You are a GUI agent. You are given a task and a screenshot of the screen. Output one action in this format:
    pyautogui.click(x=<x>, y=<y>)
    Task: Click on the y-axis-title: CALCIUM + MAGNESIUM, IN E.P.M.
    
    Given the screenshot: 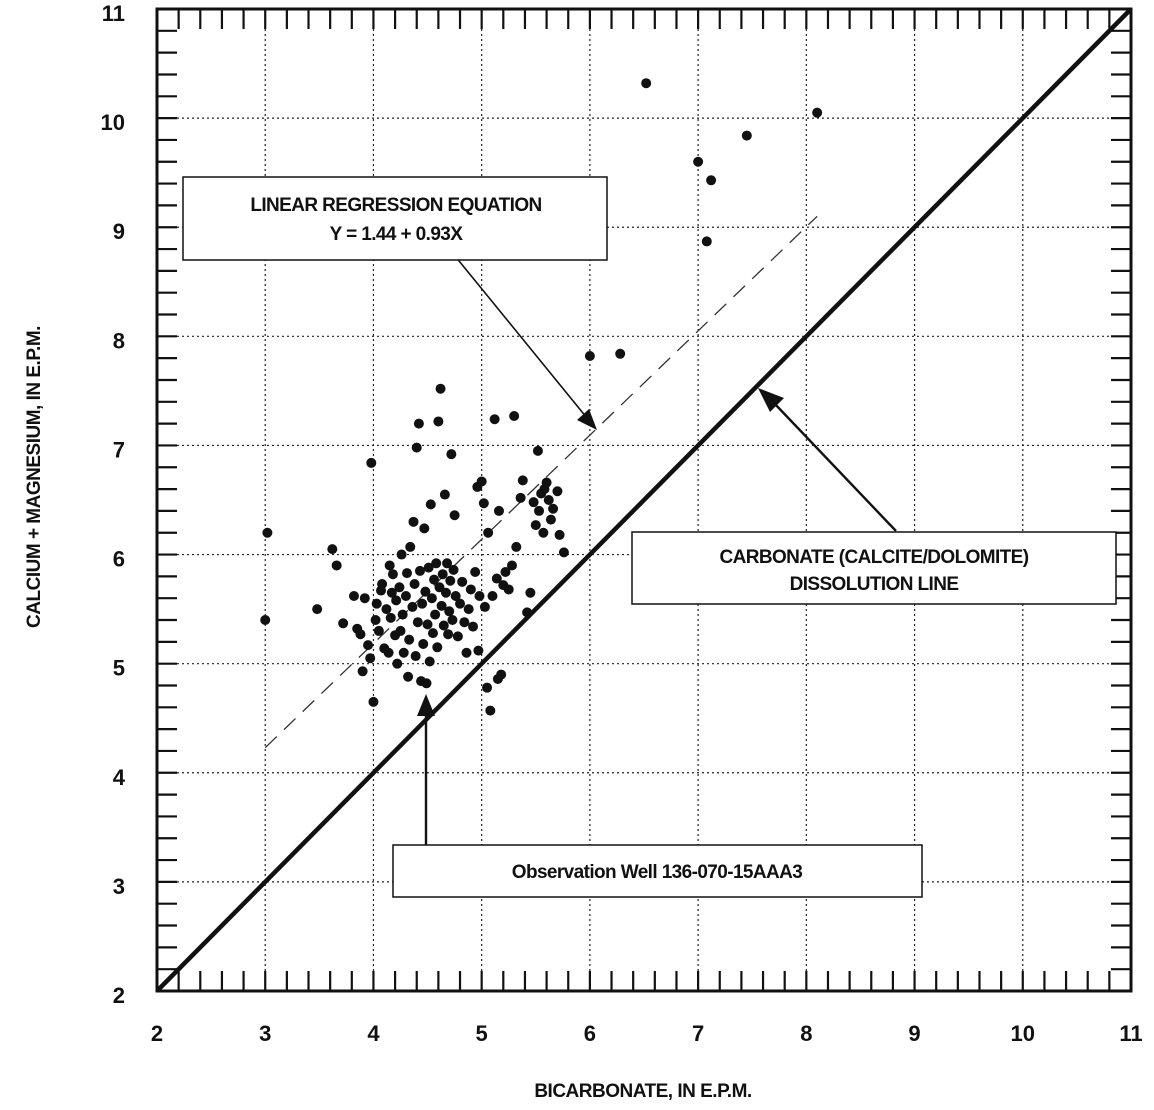 What is the action you would take?
    pyautogui.click(x=34, y=477)
    